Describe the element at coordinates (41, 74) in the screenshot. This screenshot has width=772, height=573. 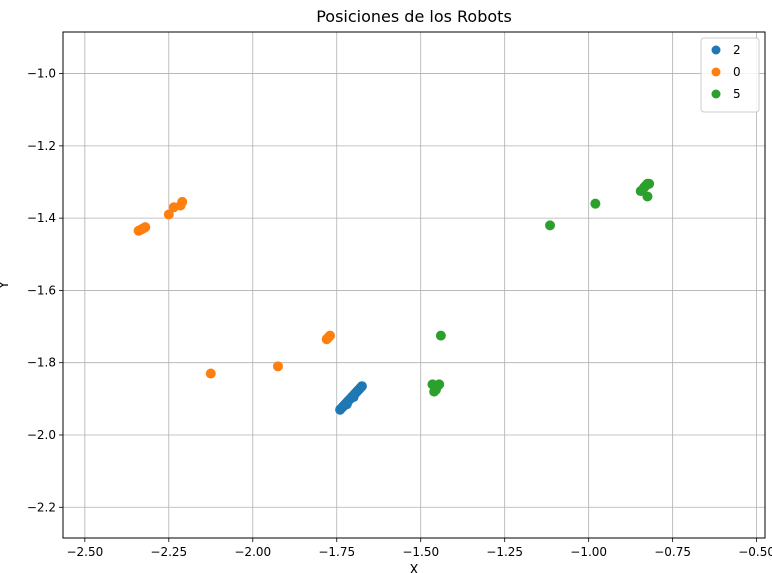
I see `y-tick-label: −1.0` at that location.